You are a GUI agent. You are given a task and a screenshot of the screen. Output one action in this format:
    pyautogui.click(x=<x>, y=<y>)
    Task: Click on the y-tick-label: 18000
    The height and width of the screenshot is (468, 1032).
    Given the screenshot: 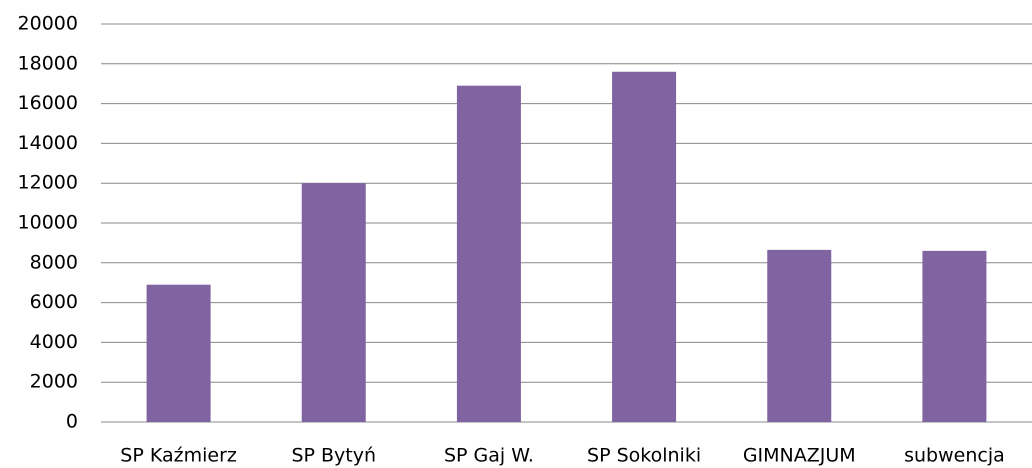 What is the action you would take?
    pyautogui.click(x=48, y=63)
    